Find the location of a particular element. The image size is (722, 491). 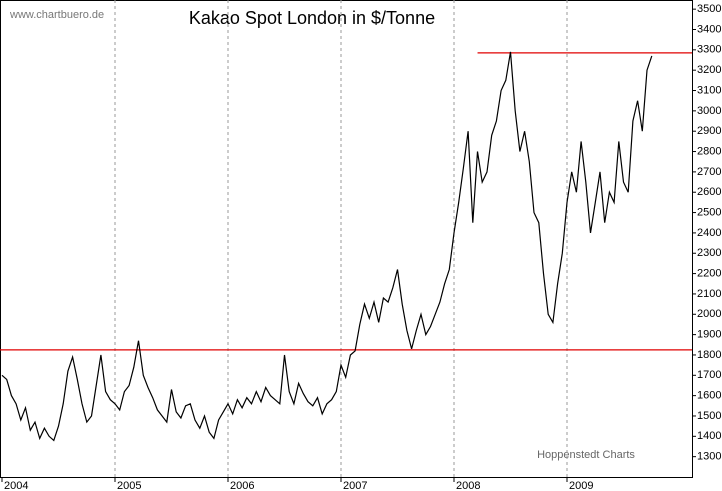

y-tick-label: 2500 is located at coordinates (709, 212).